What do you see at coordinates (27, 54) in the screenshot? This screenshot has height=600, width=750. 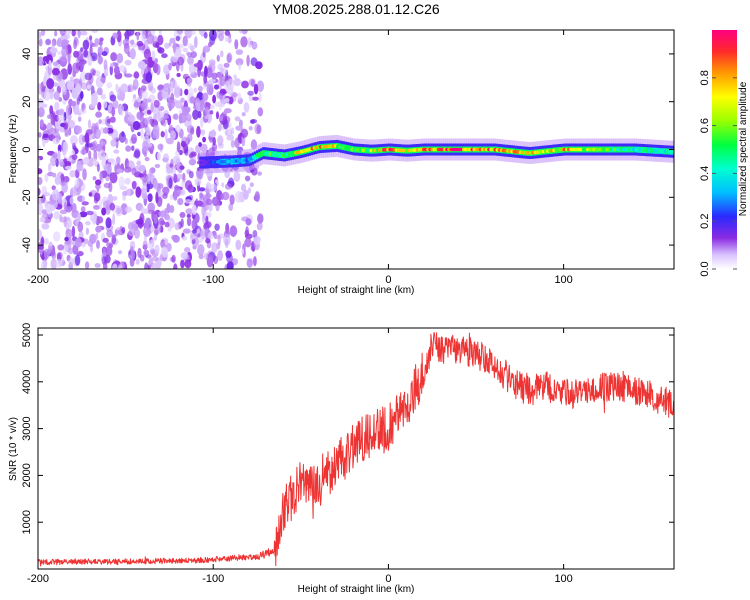 I see `y-tick-label: 40` at bounding box center [27, 54].